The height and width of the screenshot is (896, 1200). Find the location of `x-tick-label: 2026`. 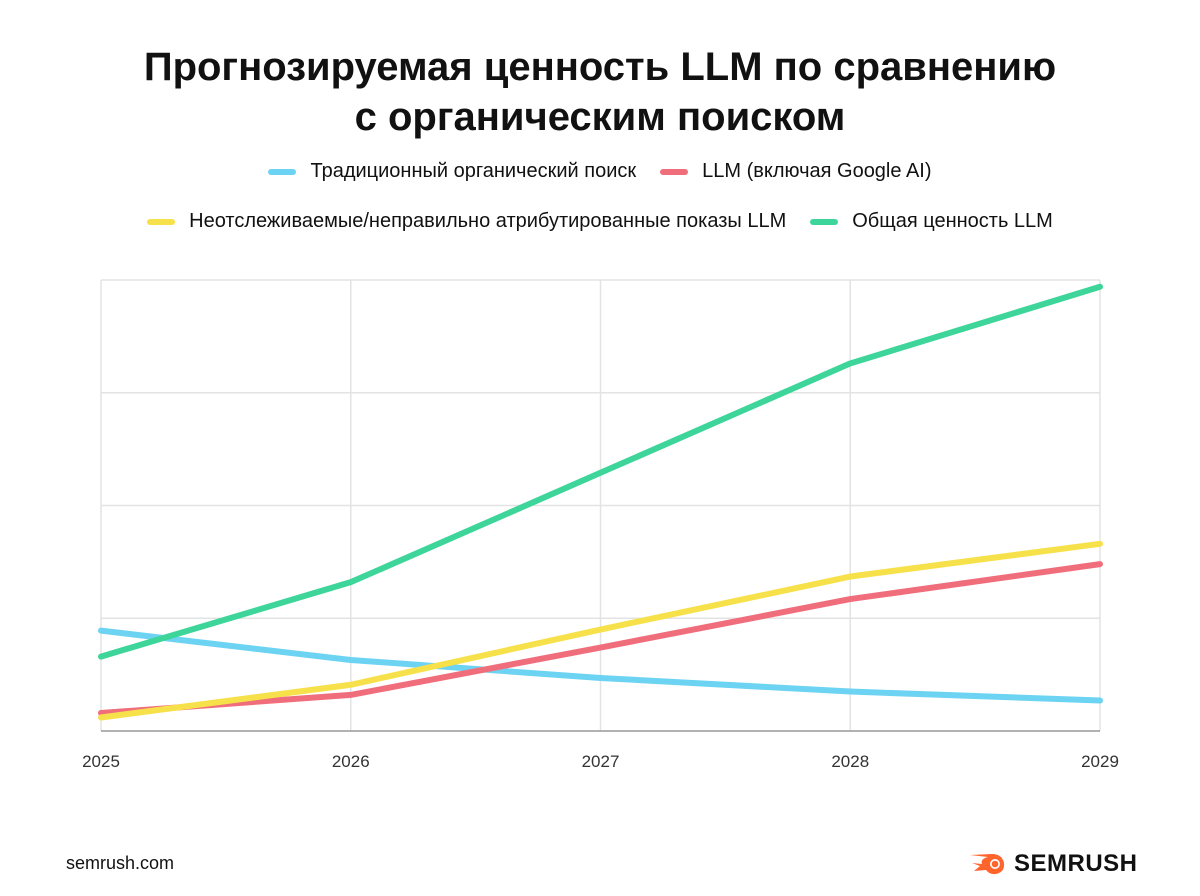

x-tick-label: 2026 is located at coordinates (351, 761).